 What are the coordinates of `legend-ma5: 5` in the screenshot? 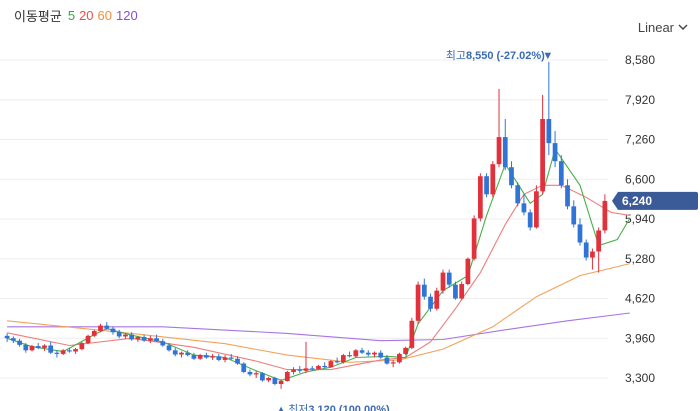 It's located at (71, 15).